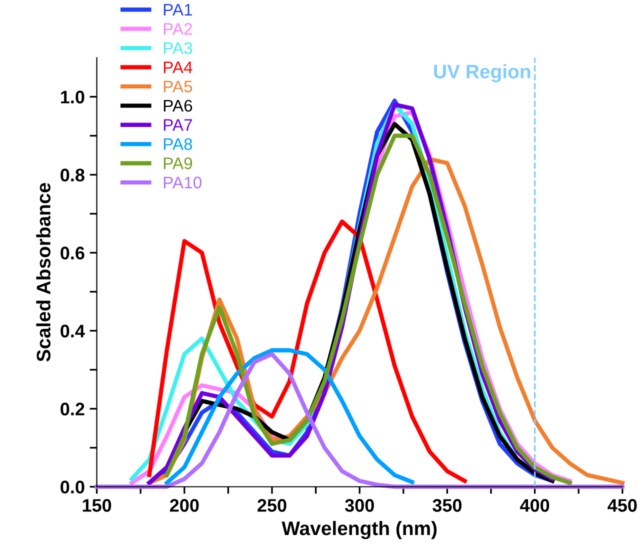  I want to click on line-series, so click(289, 416).